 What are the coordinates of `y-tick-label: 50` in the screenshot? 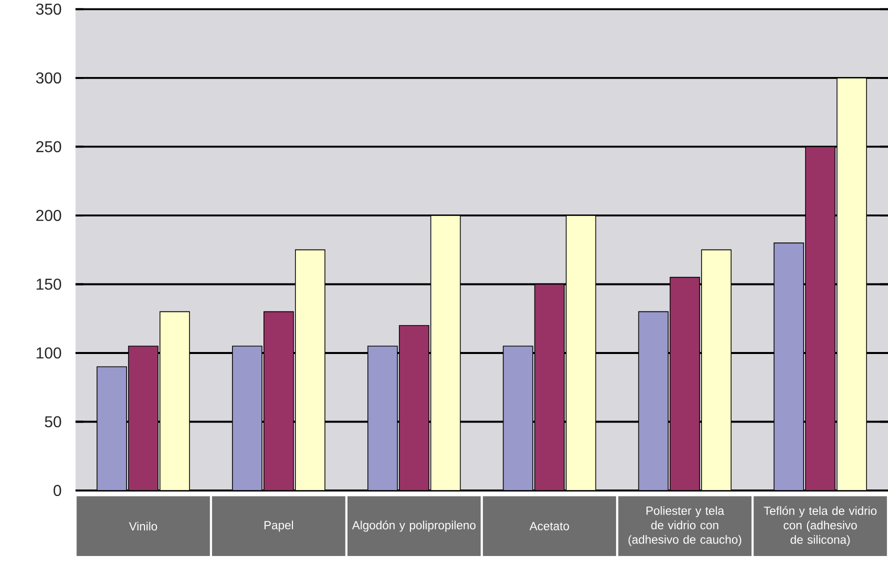 It's located at (53, 422).